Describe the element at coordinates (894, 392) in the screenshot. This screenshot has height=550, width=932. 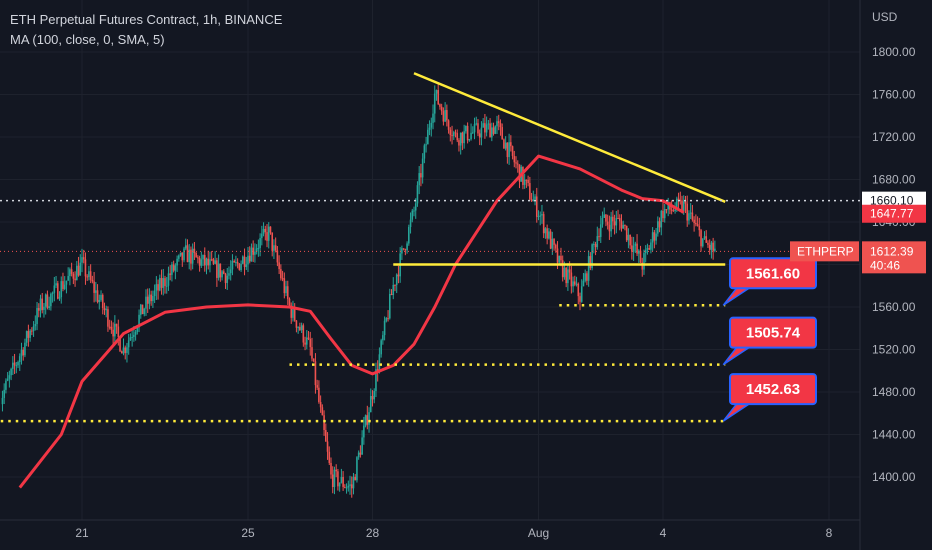
I see `y-tick-label: 1480.00` at that location.